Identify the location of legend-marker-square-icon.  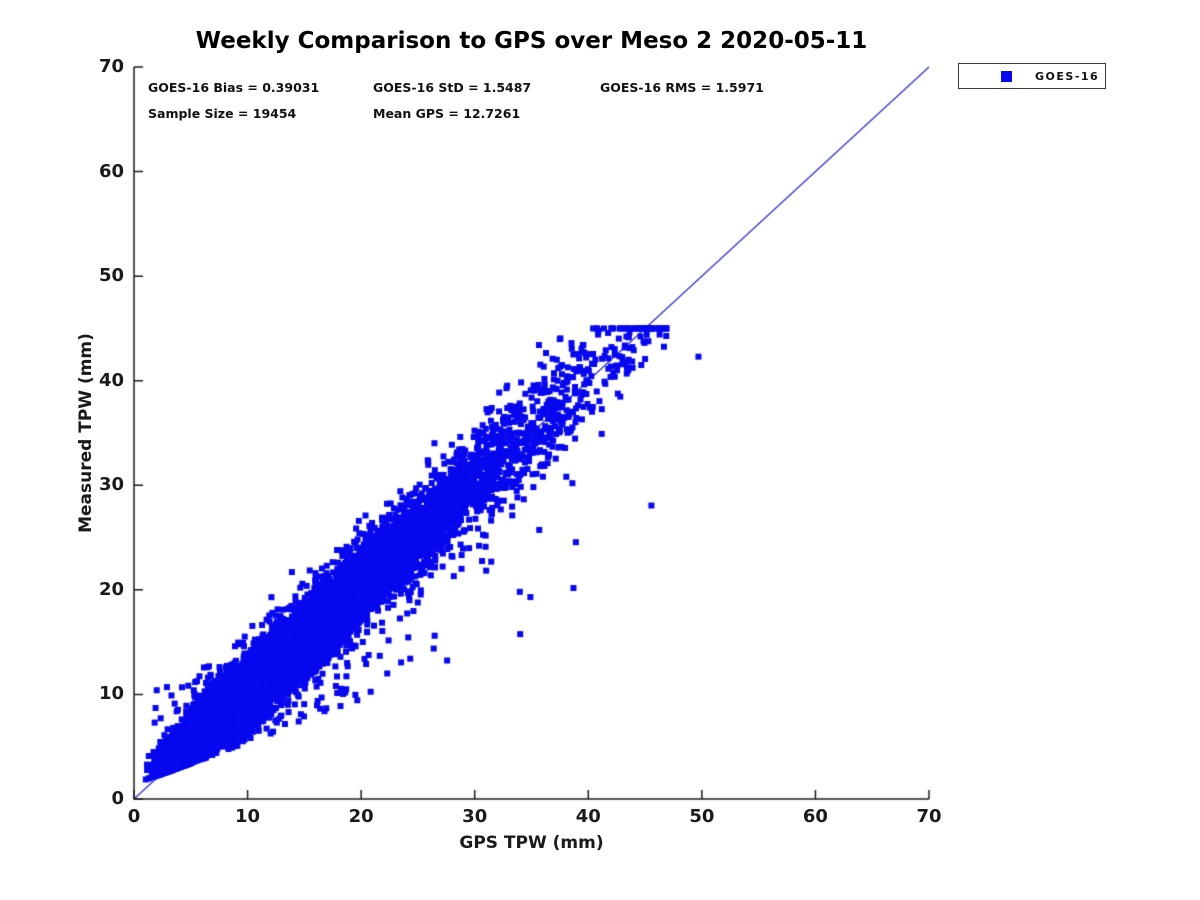
(1006, 76).